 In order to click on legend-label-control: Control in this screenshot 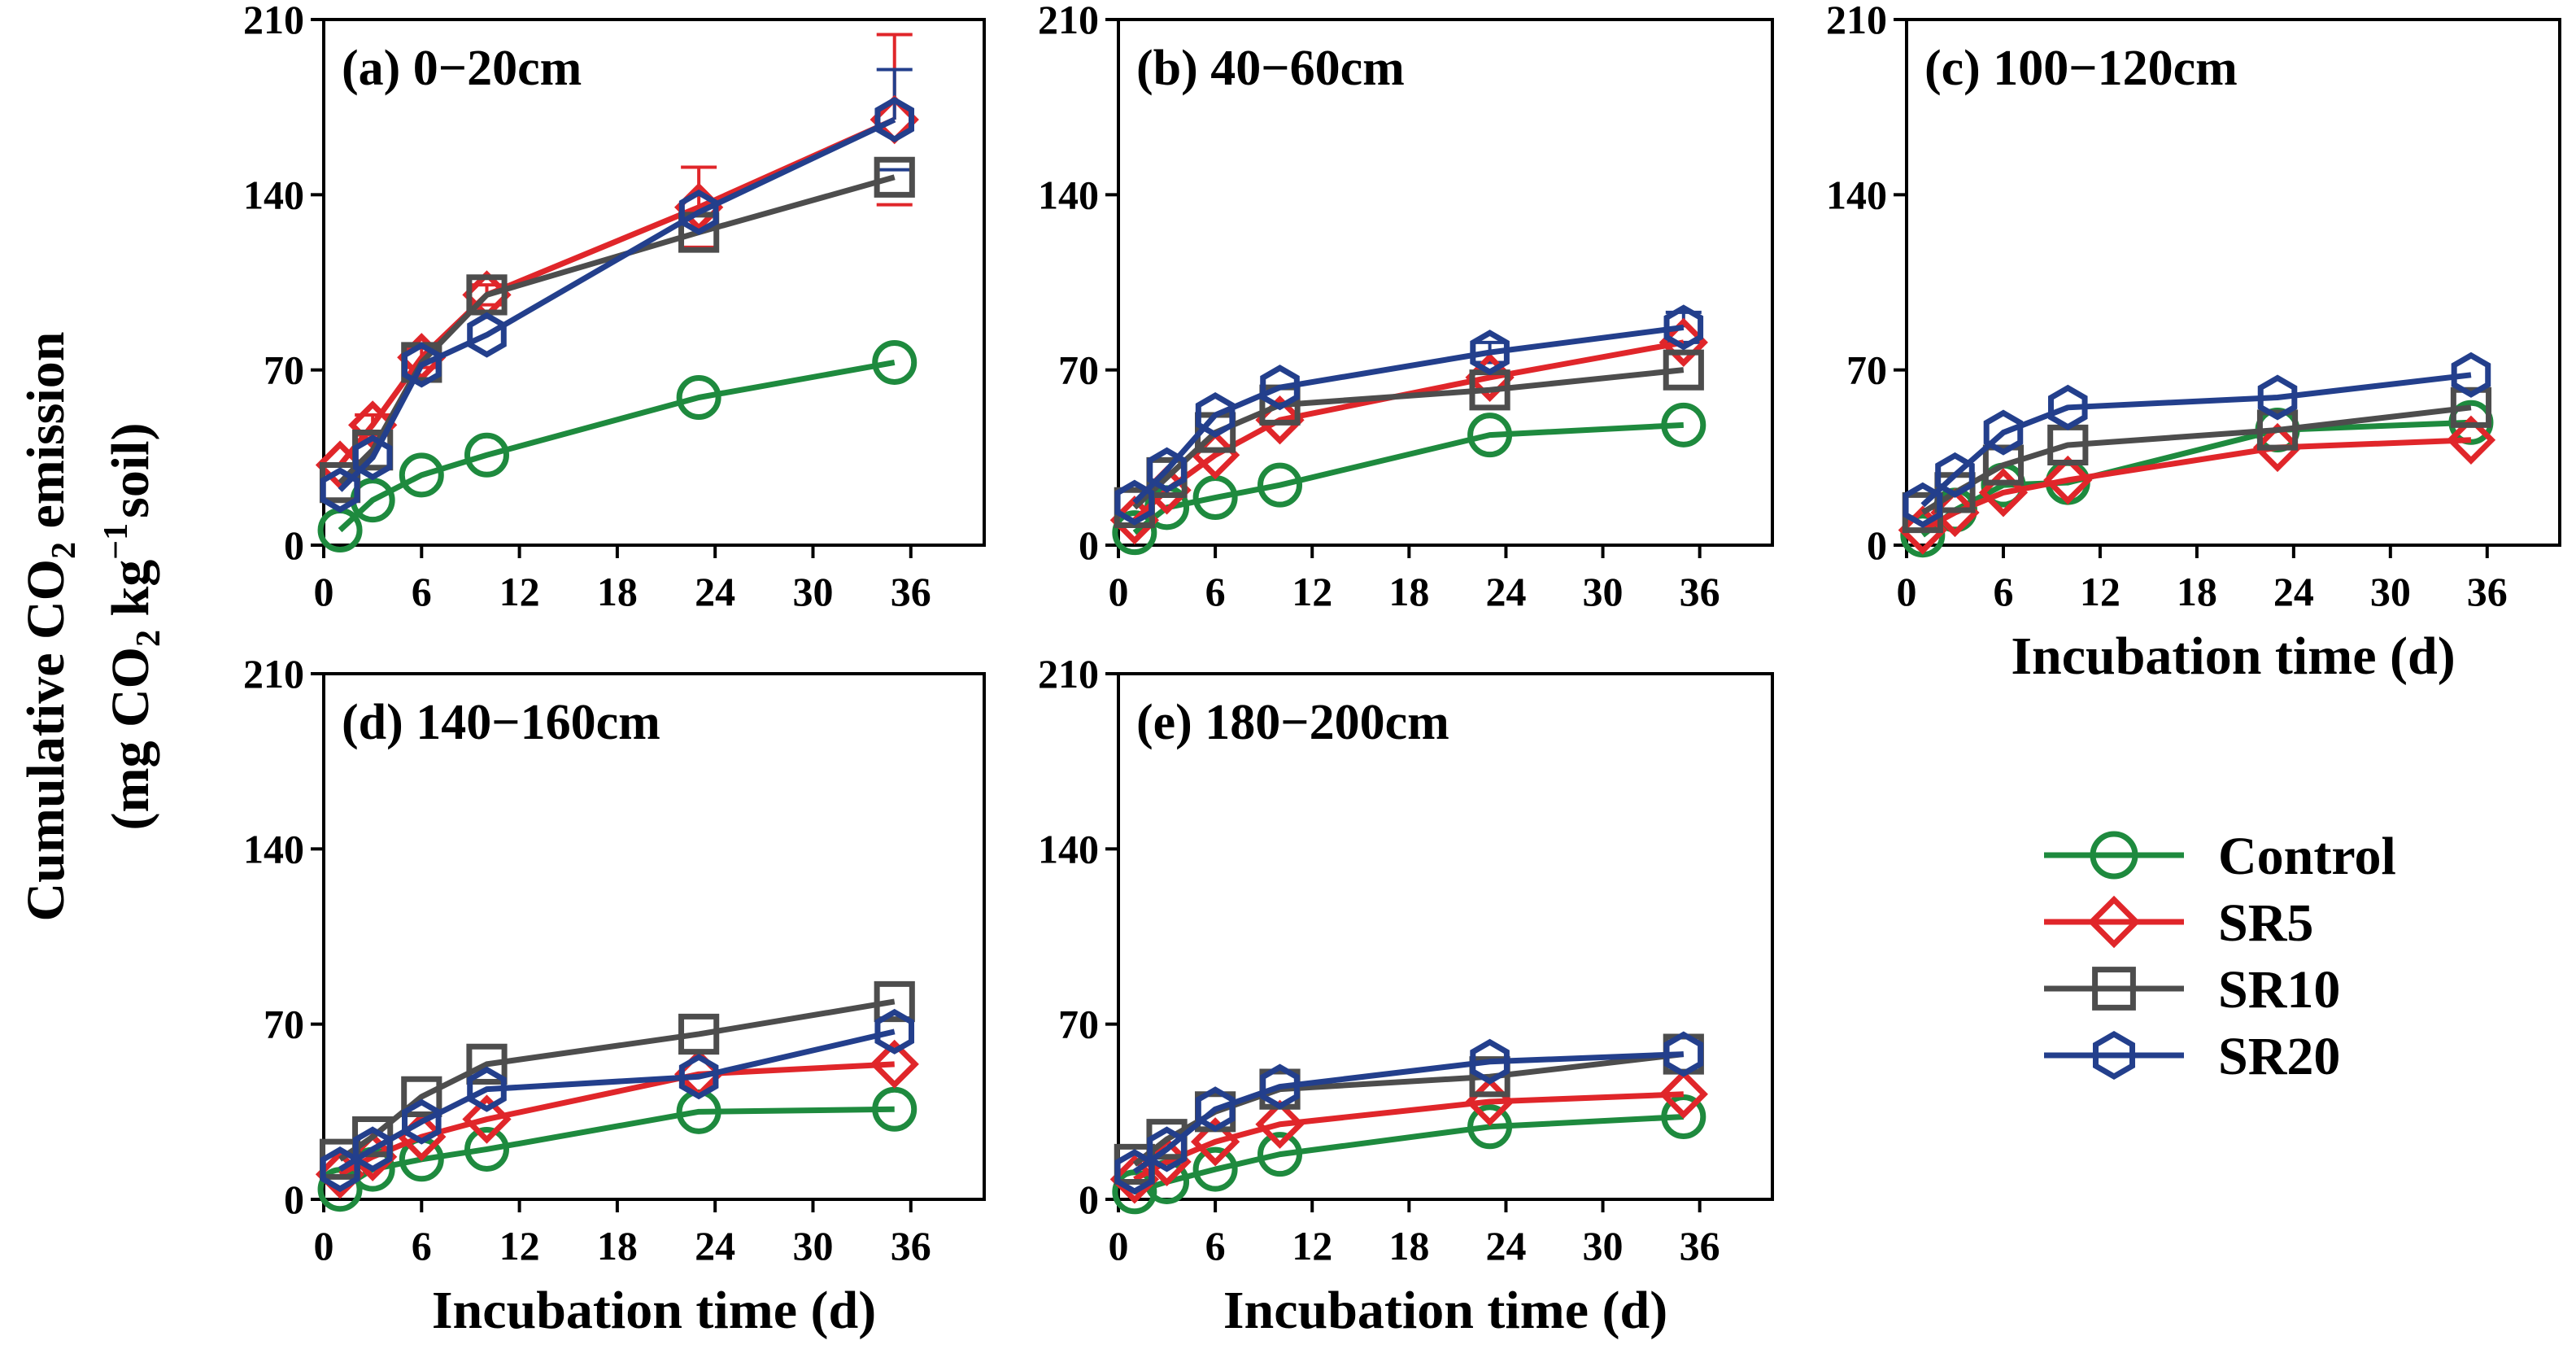, I will do `click(2307, 857)`.